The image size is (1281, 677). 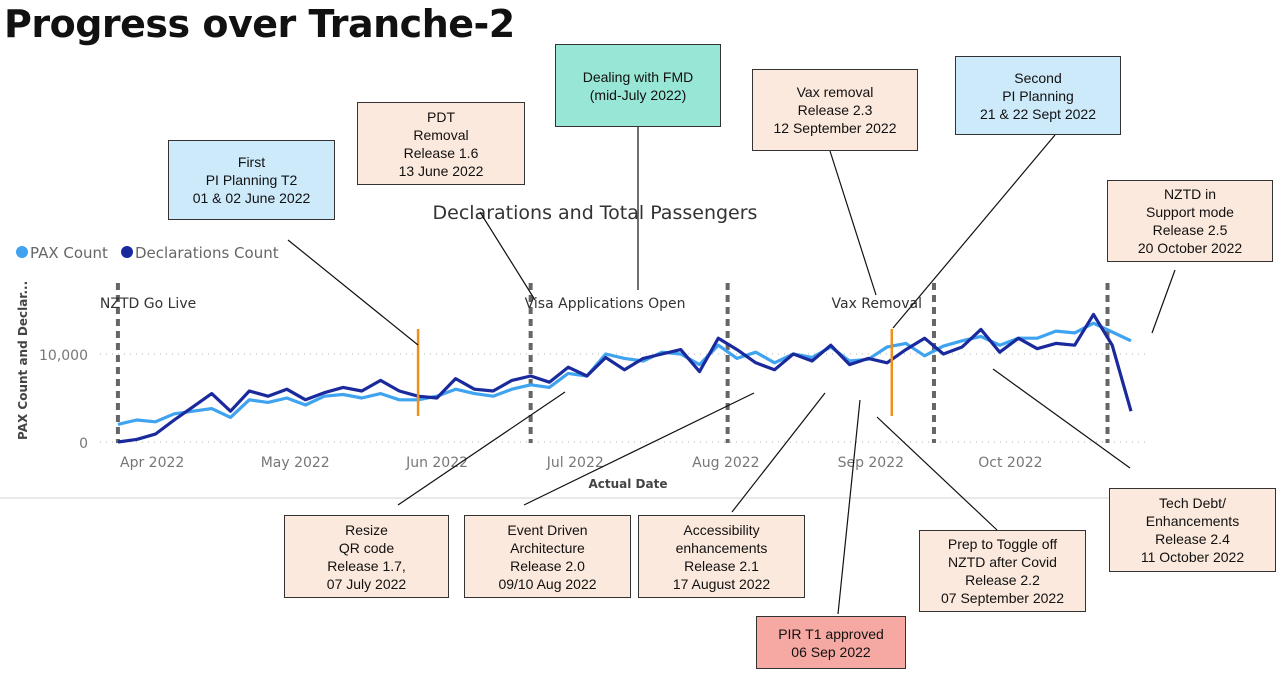 What do you see at coordinates (638, 94) in the screenshot?
I see `annotation-text: (mid-July 2022)` at bounding box center [638, 94].